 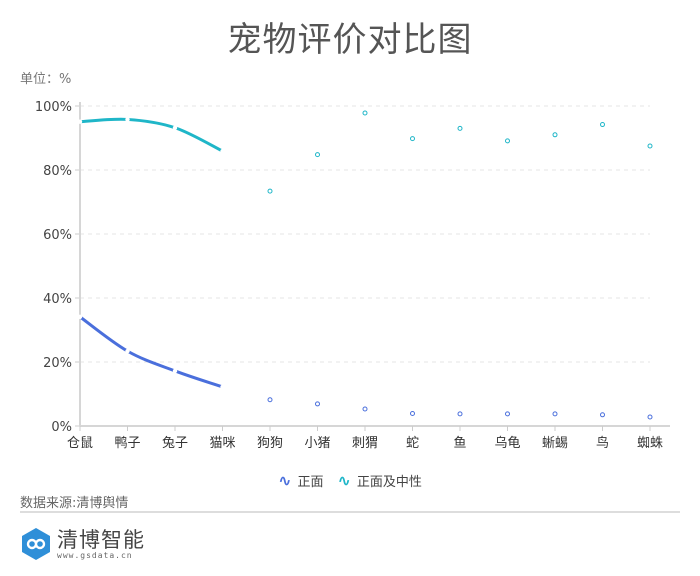 I want to click on y-tick-label: 80%, so click(x=57, y=171).